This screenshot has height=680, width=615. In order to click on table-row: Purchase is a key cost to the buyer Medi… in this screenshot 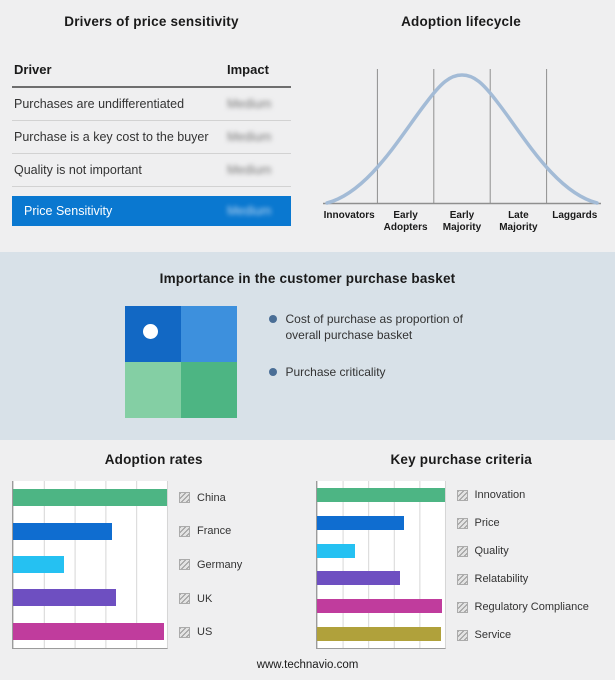, I will do `click(151, 137)`.